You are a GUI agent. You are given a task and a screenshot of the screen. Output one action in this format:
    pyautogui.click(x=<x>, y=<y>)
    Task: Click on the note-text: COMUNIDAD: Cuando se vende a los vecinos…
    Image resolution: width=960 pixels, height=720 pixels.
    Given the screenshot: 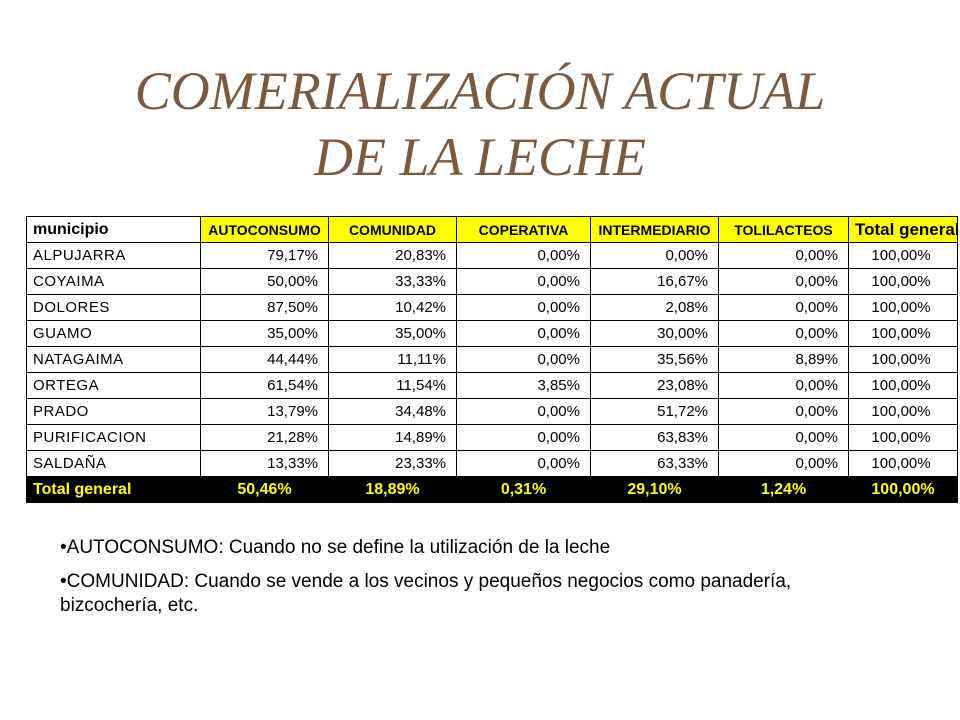 What is the action you would take?
    pyautogui.click(x=426, y=593)
    